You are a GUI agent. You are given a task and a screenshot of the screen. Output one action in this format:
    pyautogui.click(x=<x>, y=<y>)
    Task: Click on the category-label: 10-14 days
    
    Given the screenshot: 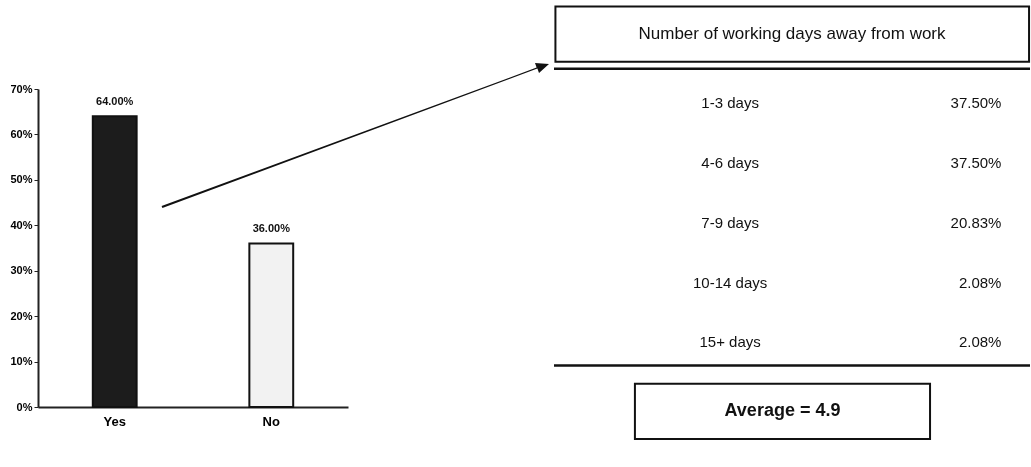 What is the action you would take?
    pyautogui.click(x=730, y=282)
    